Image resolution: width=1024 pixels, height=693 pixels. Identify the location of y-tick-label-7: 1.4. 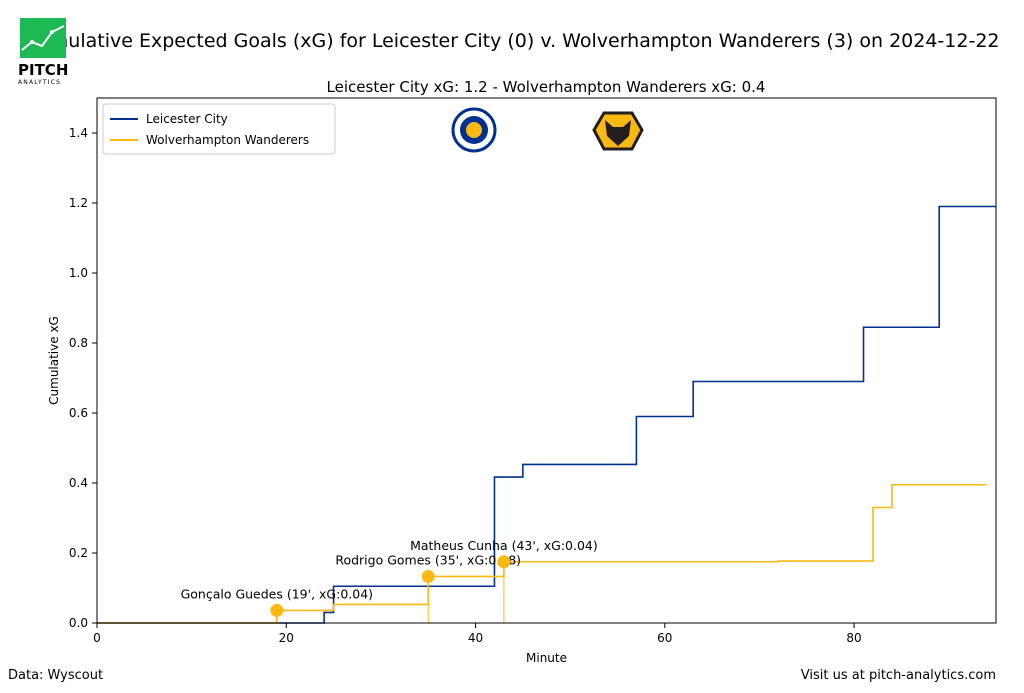
(78, 133).